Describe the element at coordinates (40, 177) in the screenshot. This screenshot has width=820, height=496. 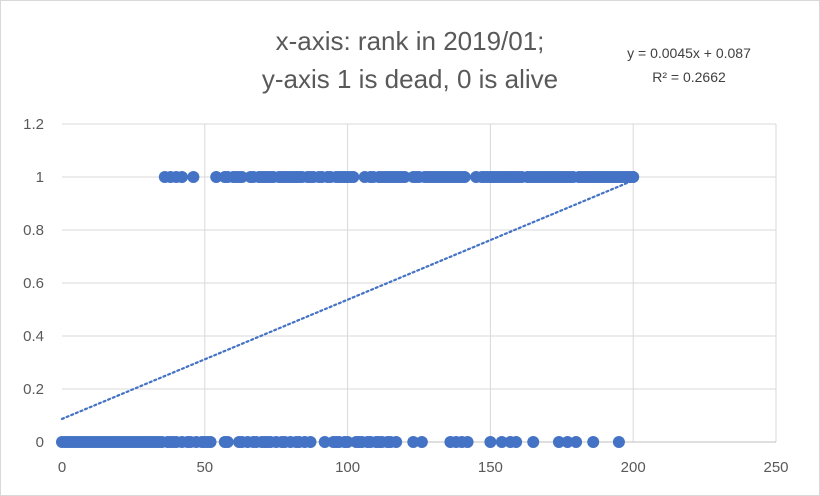
I see `y-tick-label: 1` at that location.